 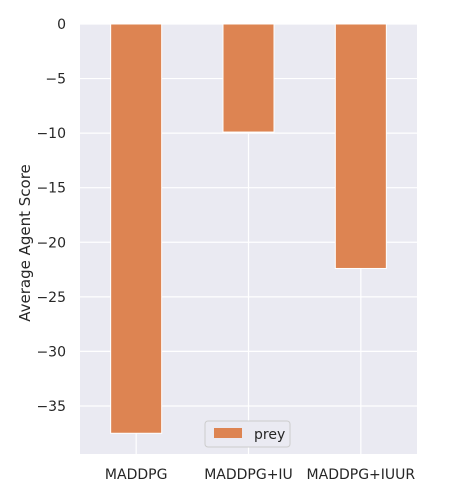 I want to click on x-tick-label: MADDPG+IU, so click(x=248, y=475).